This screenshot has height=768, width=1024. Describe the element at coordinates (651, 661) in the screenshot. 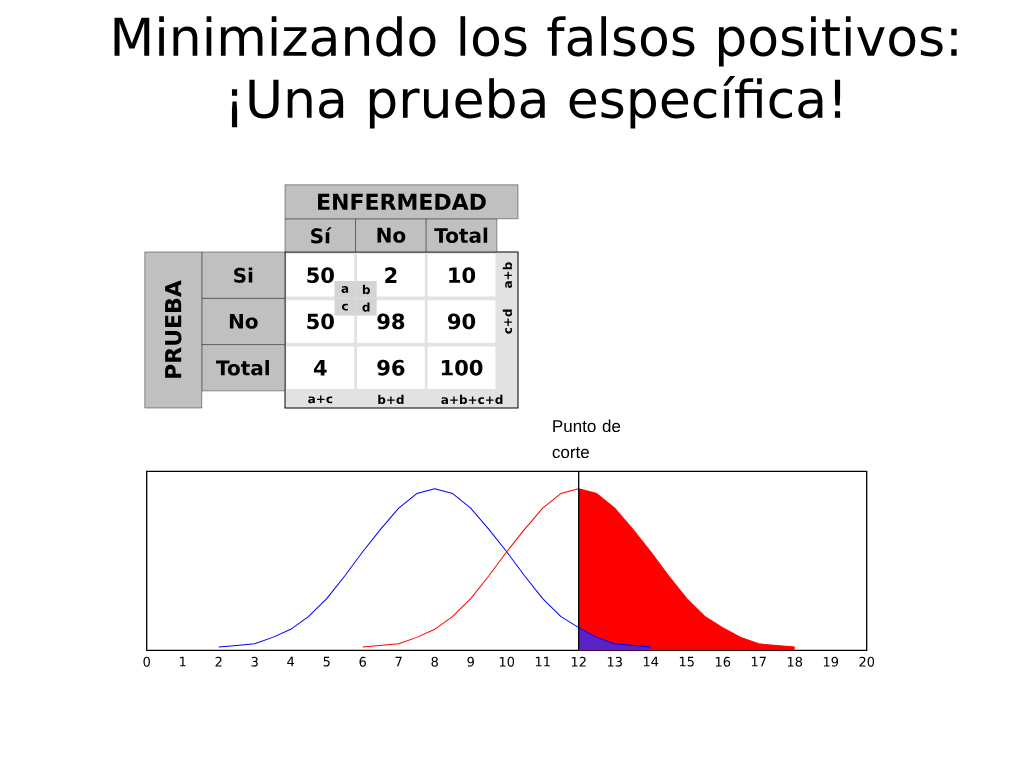

I see `x-tick-label: 14` at that location.